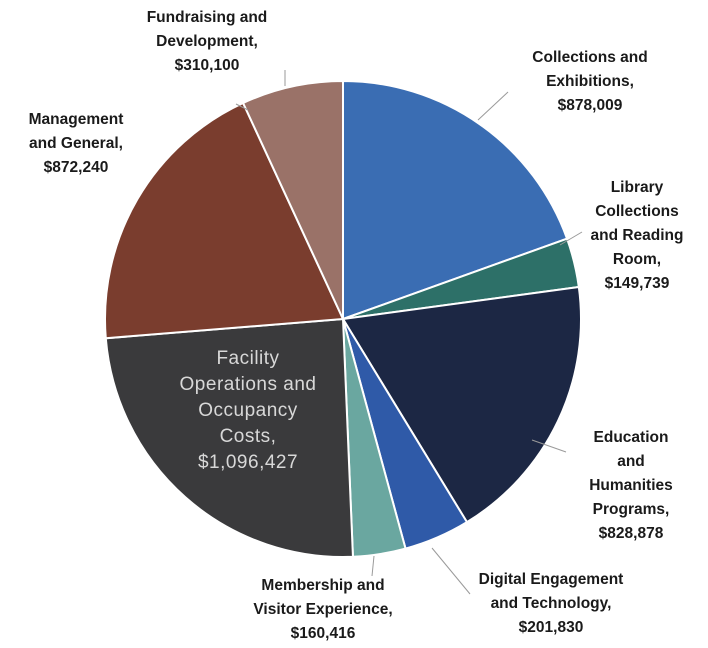 This screenshot has height=648, width=708. I want to click on pie-slice-education-humanities, so click(461, 404).